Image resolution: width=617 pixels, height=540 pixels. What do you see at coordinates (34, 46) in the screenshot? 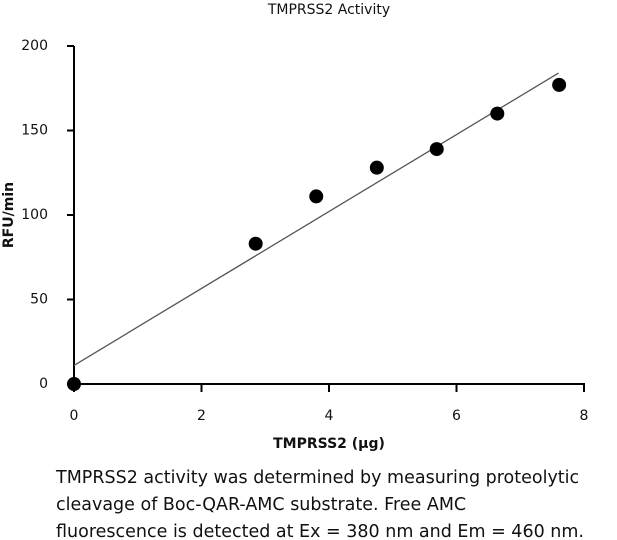
I see `y-tick-label: 200` at bounding box center [34, 46].